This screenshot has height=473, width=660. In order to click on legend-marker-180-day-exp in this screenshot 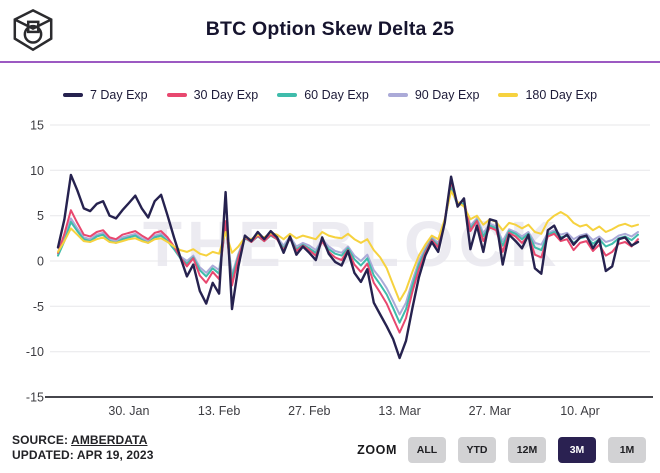, I will do `click(508, 95)`.